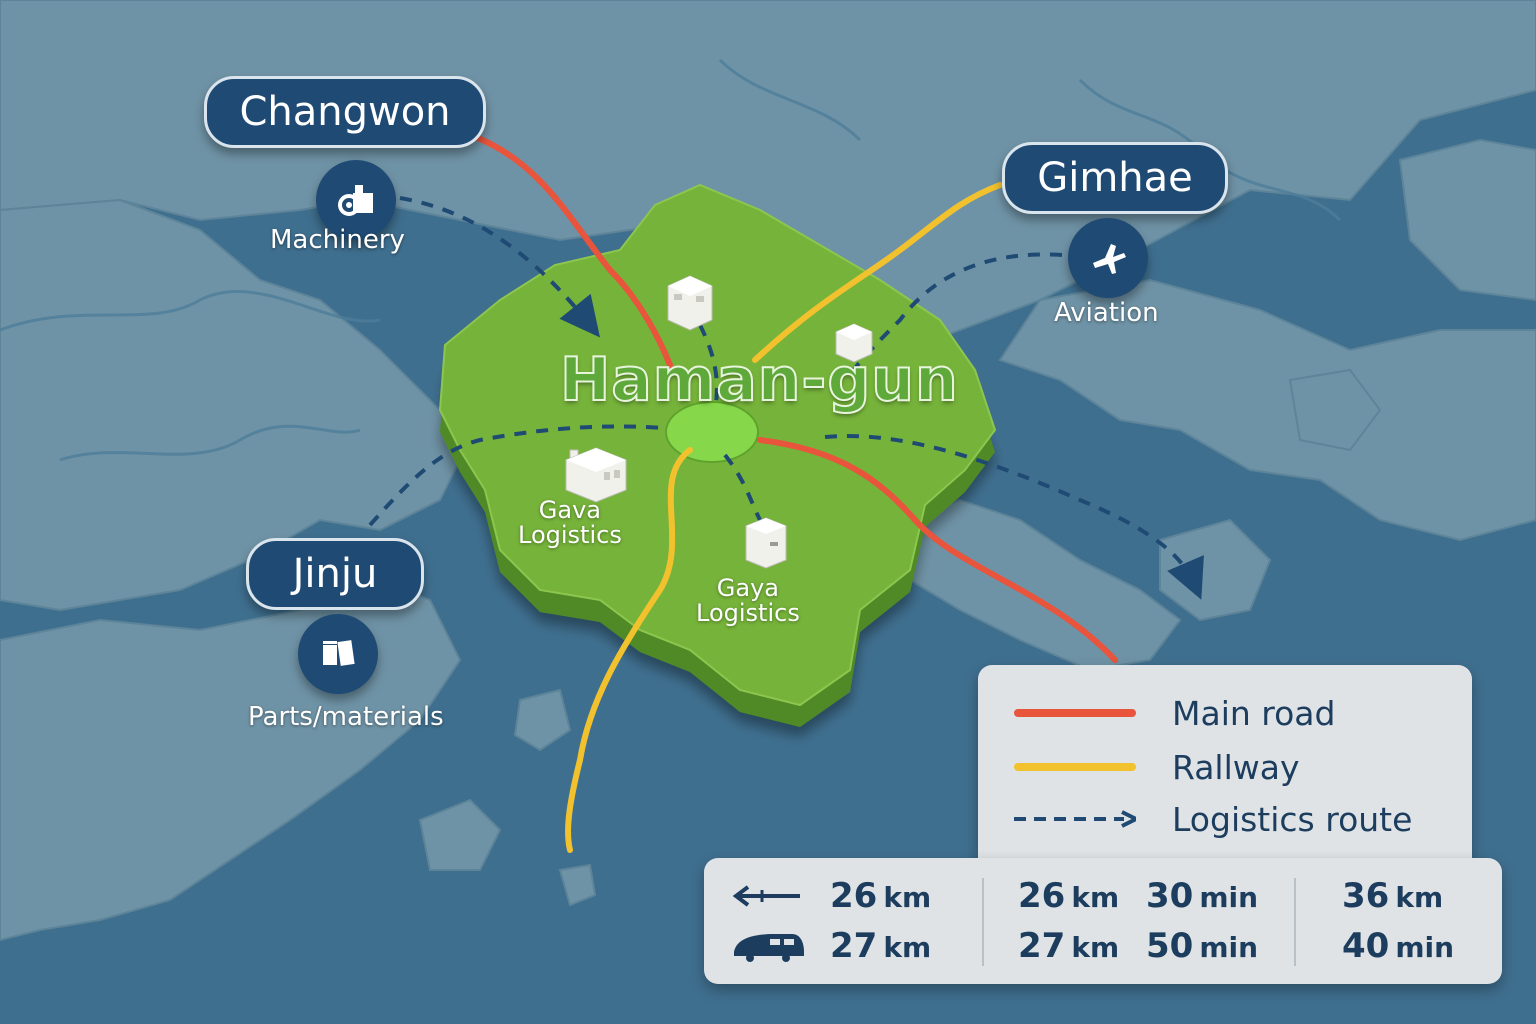  I want to click on gava-logistics-label: Gava Logistics, so click(570, 523).